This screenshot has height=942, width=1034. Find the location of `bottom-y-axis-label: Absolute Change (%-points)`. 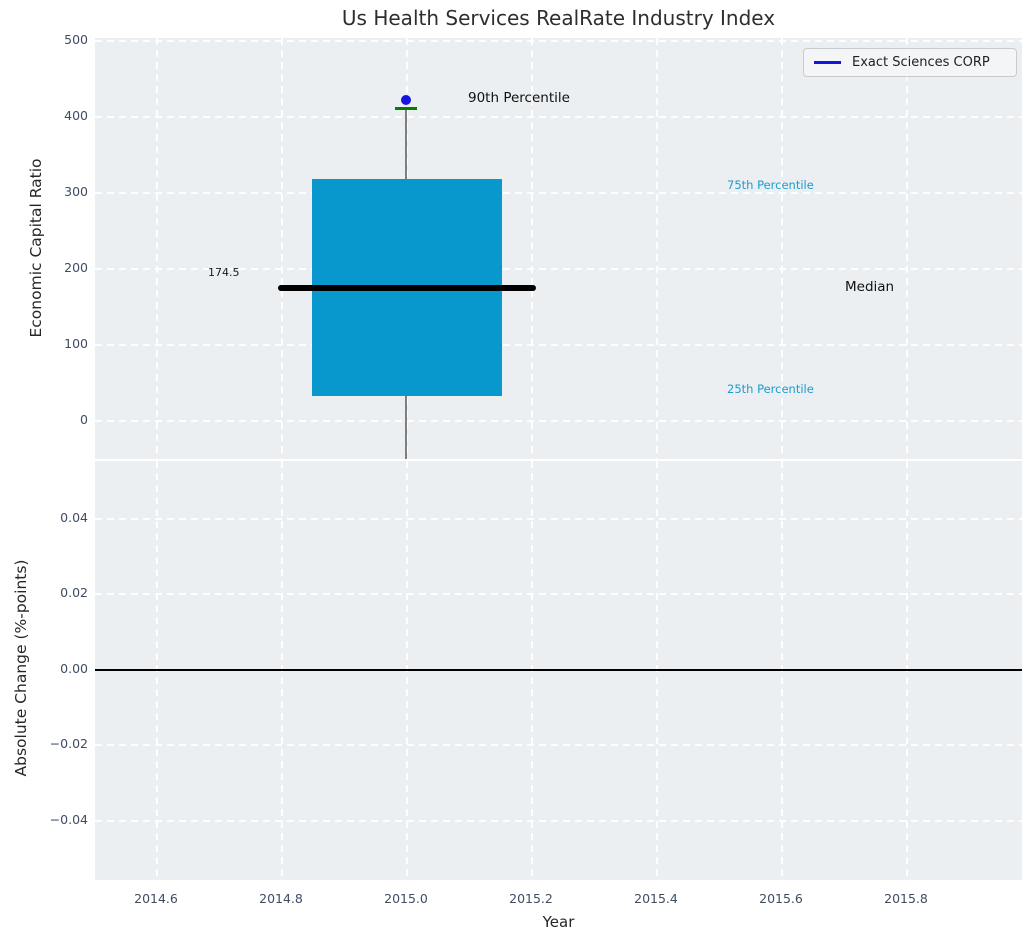

bottom-y-axis-label: Absolute Change (%-points) is located at coordinates (21, 668).